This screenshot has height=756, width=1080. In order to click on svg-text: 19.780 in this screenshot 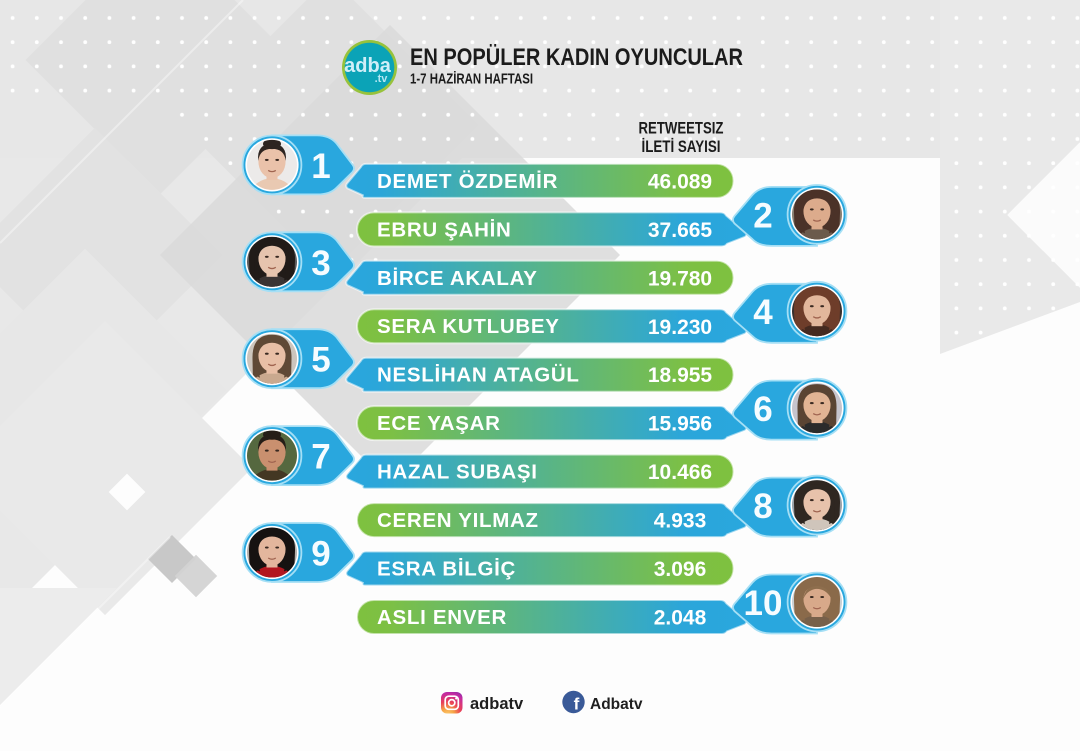, I will do `click(680, 278)`.